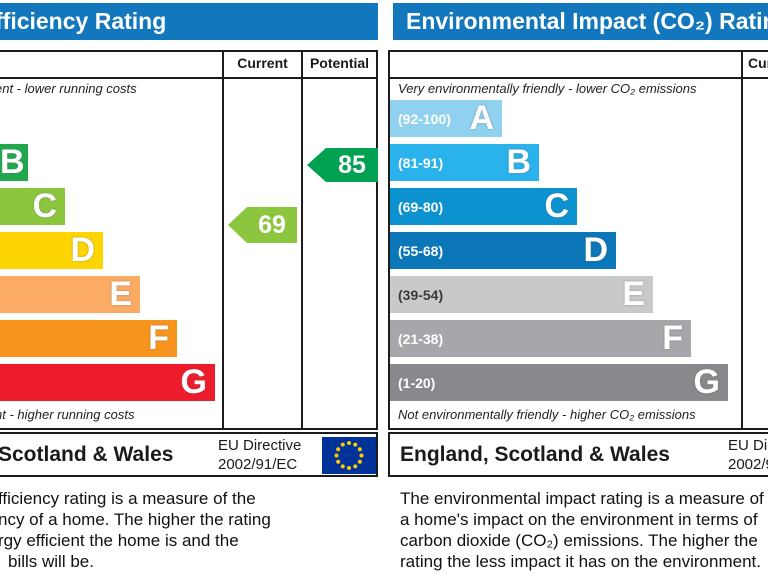  I want to click on left-table-border-top, so click(189, 51).